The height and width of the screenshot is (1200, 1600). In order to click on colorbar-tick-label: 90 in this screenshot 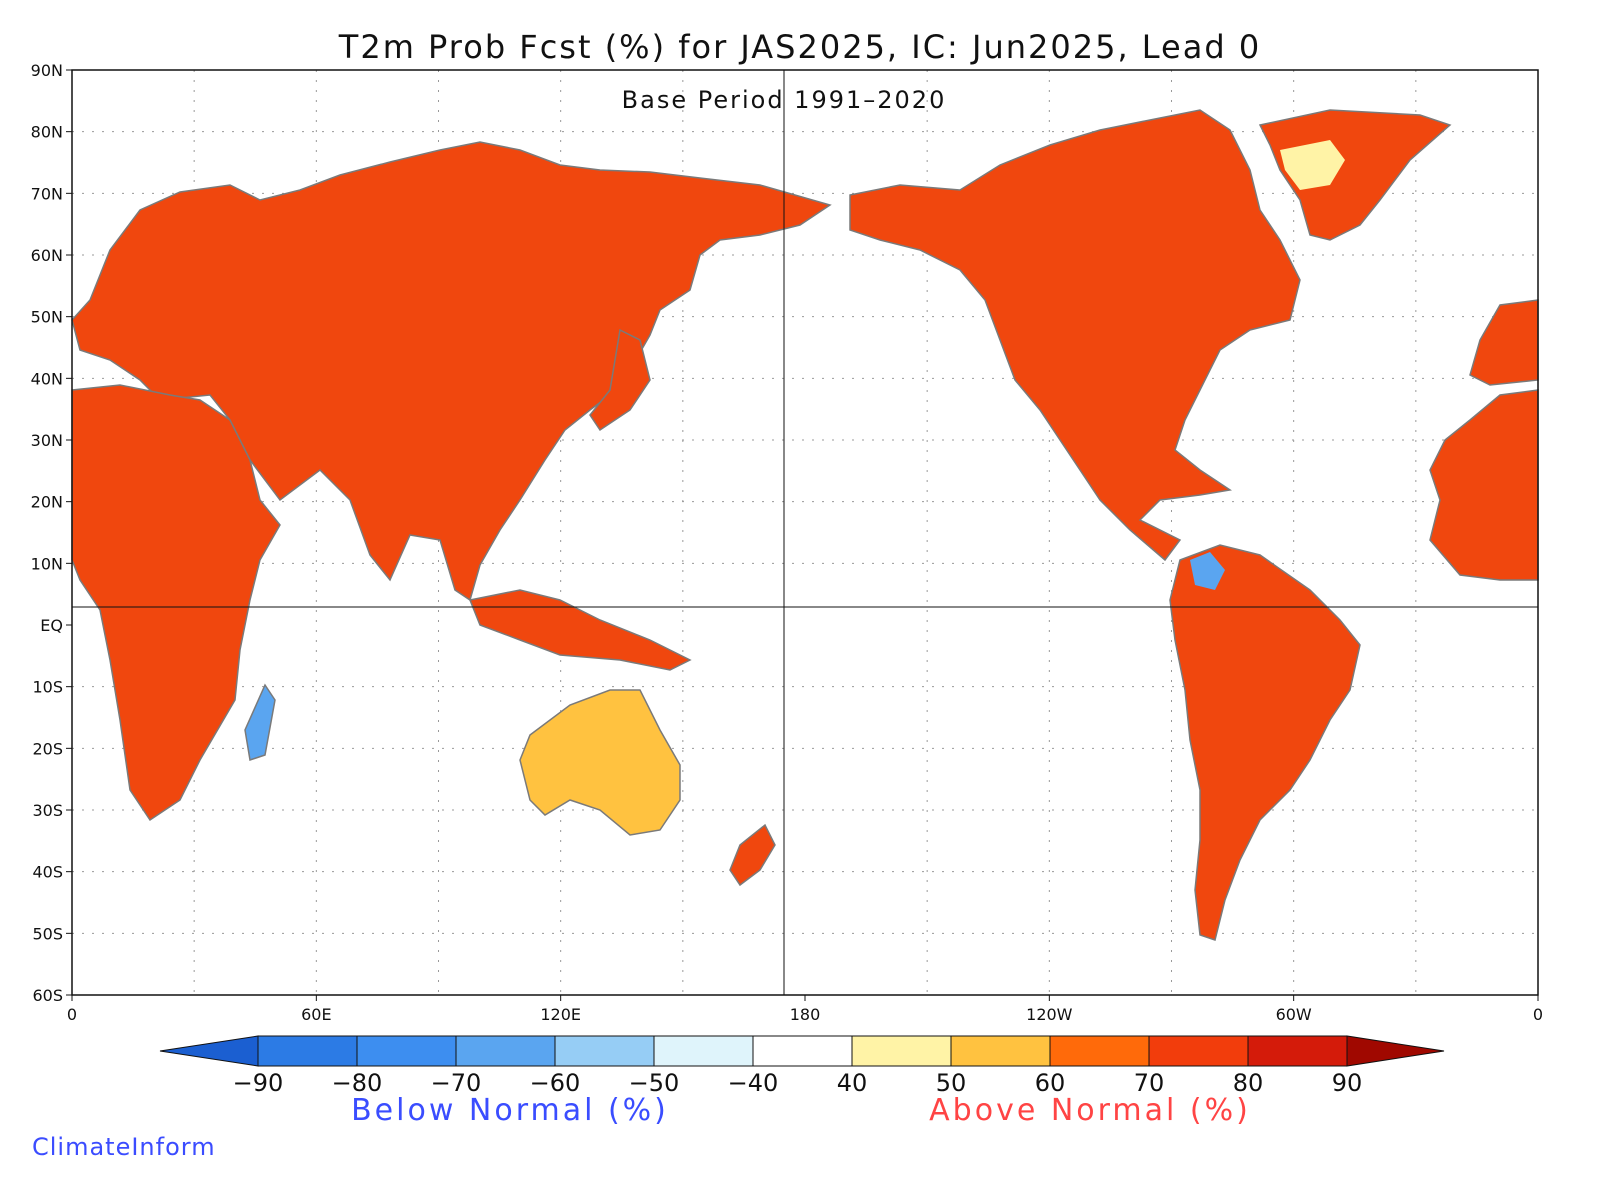, I will do `click(1347, 1083)`.